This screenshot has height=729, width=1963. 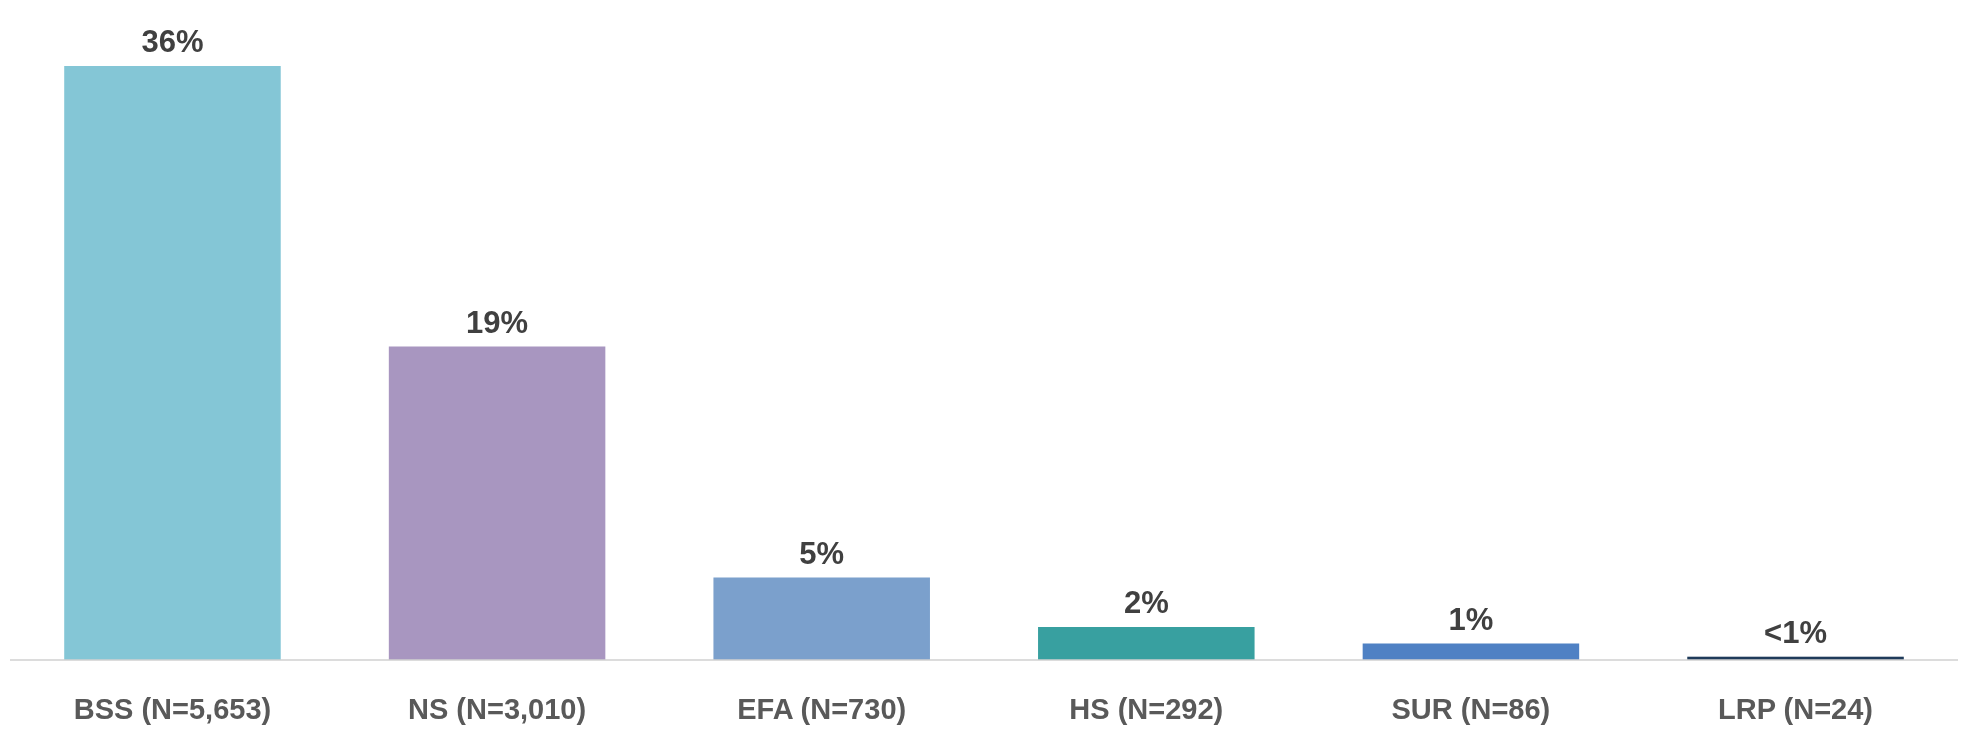 I want to click on x-tick-label: NS (N=3,010), so click(x=497, y=709).